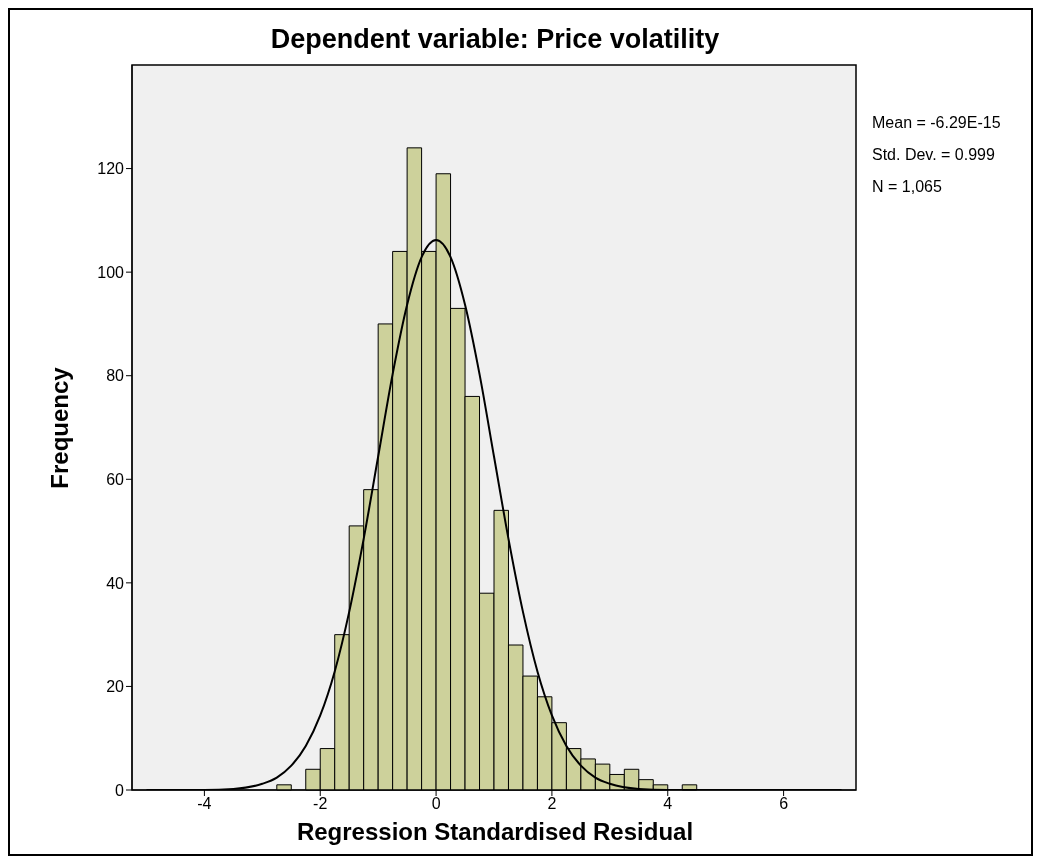 This screenshot has width=1041, height=864. What do you see at coordinates (668, 804) in the screenshot?
I see `x-tick-label: 4` at bounding box center [668, 804].